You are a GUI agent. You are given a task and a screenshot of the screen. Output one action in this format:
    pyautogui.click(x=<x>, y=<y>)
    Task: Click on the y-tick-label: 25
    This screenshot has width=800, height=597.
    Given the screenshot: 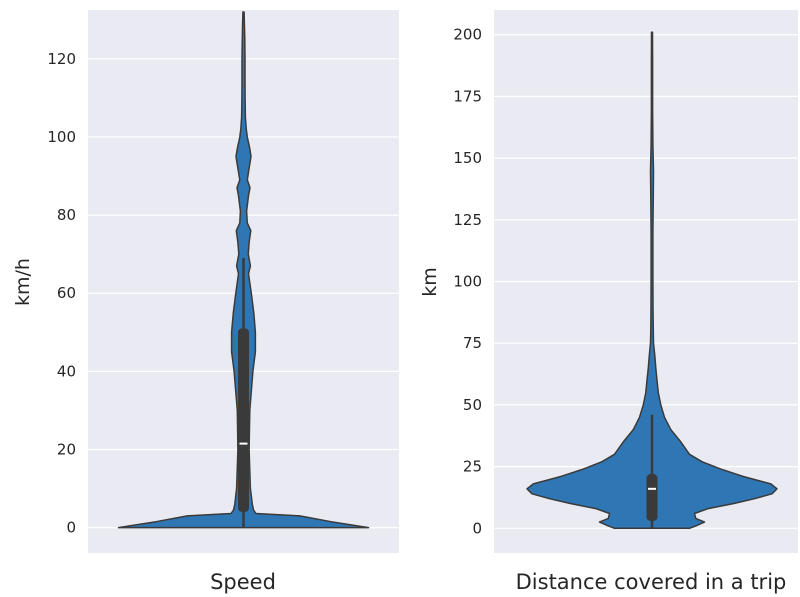 What is the action you would take?
    pyautogui.click(x=472, y=467)
    